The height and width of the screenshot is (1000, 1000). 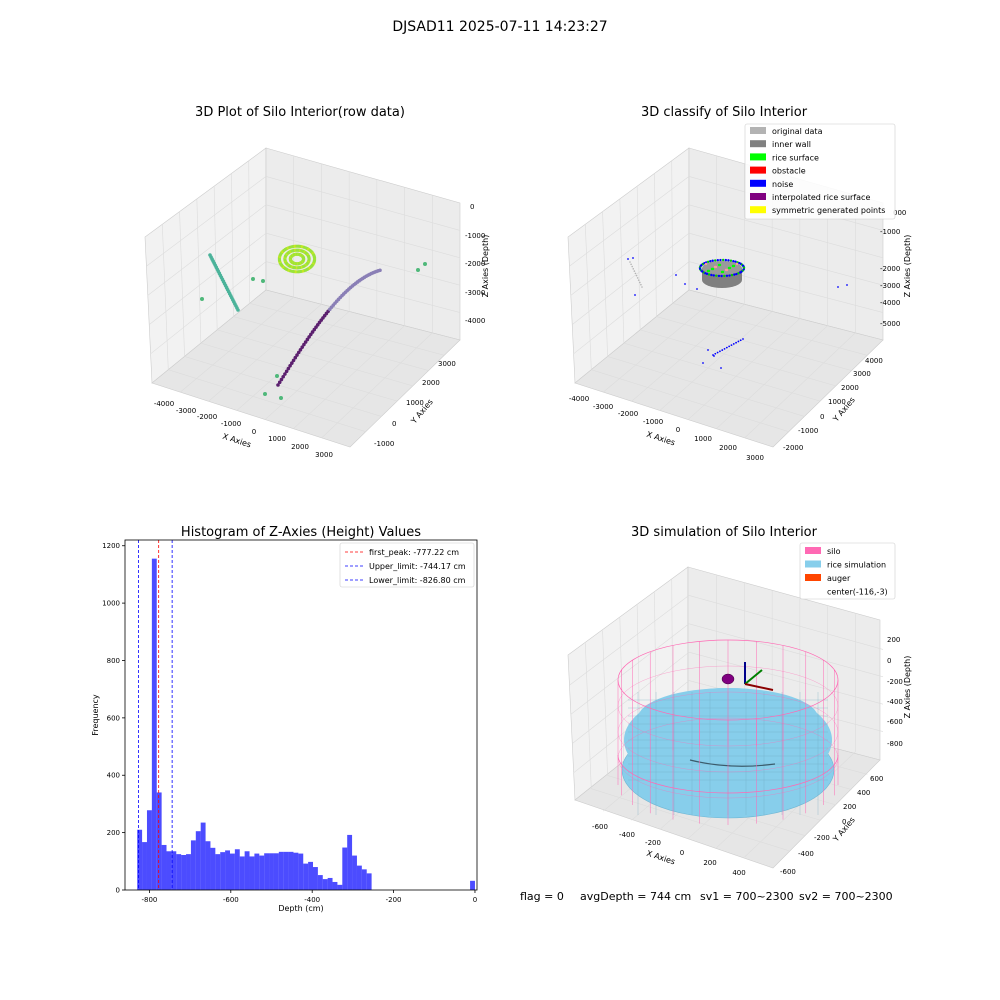 I want to click on raw-y-tick: 1000, so click(x=415, y=403).